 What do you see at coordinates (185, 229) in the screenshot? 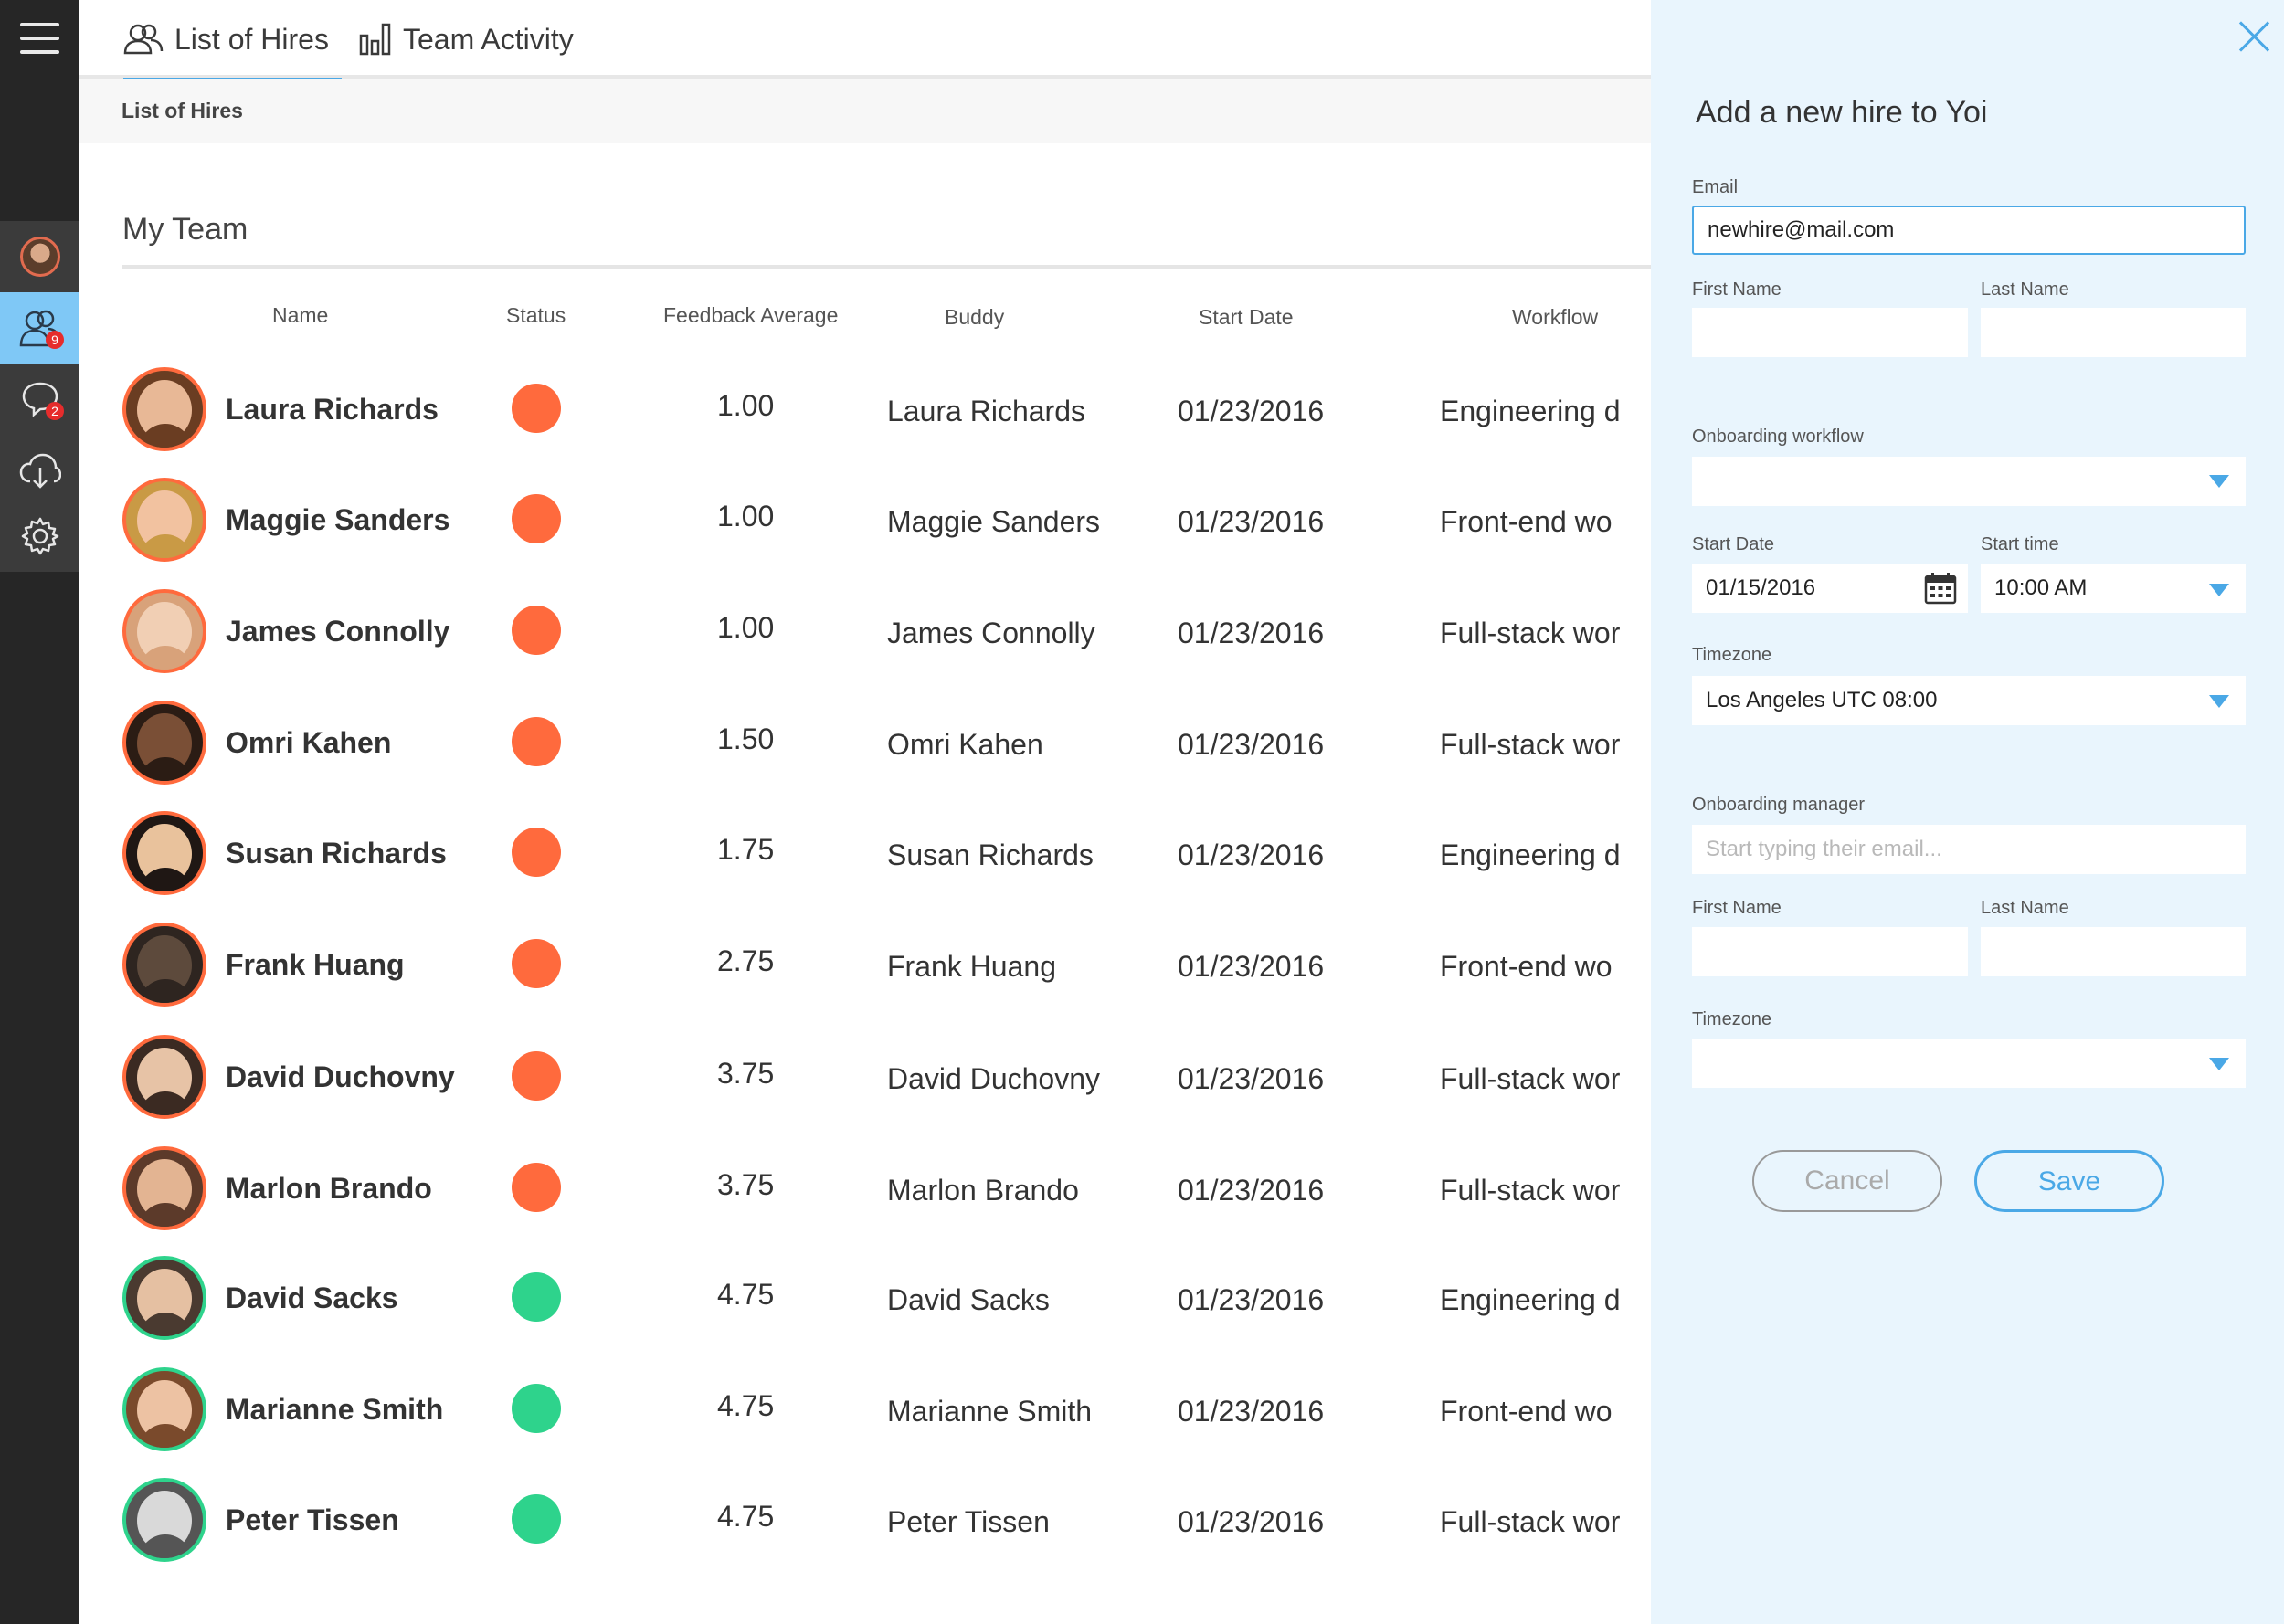
I see `section-title: My Team` at bounding box center [185, 229].